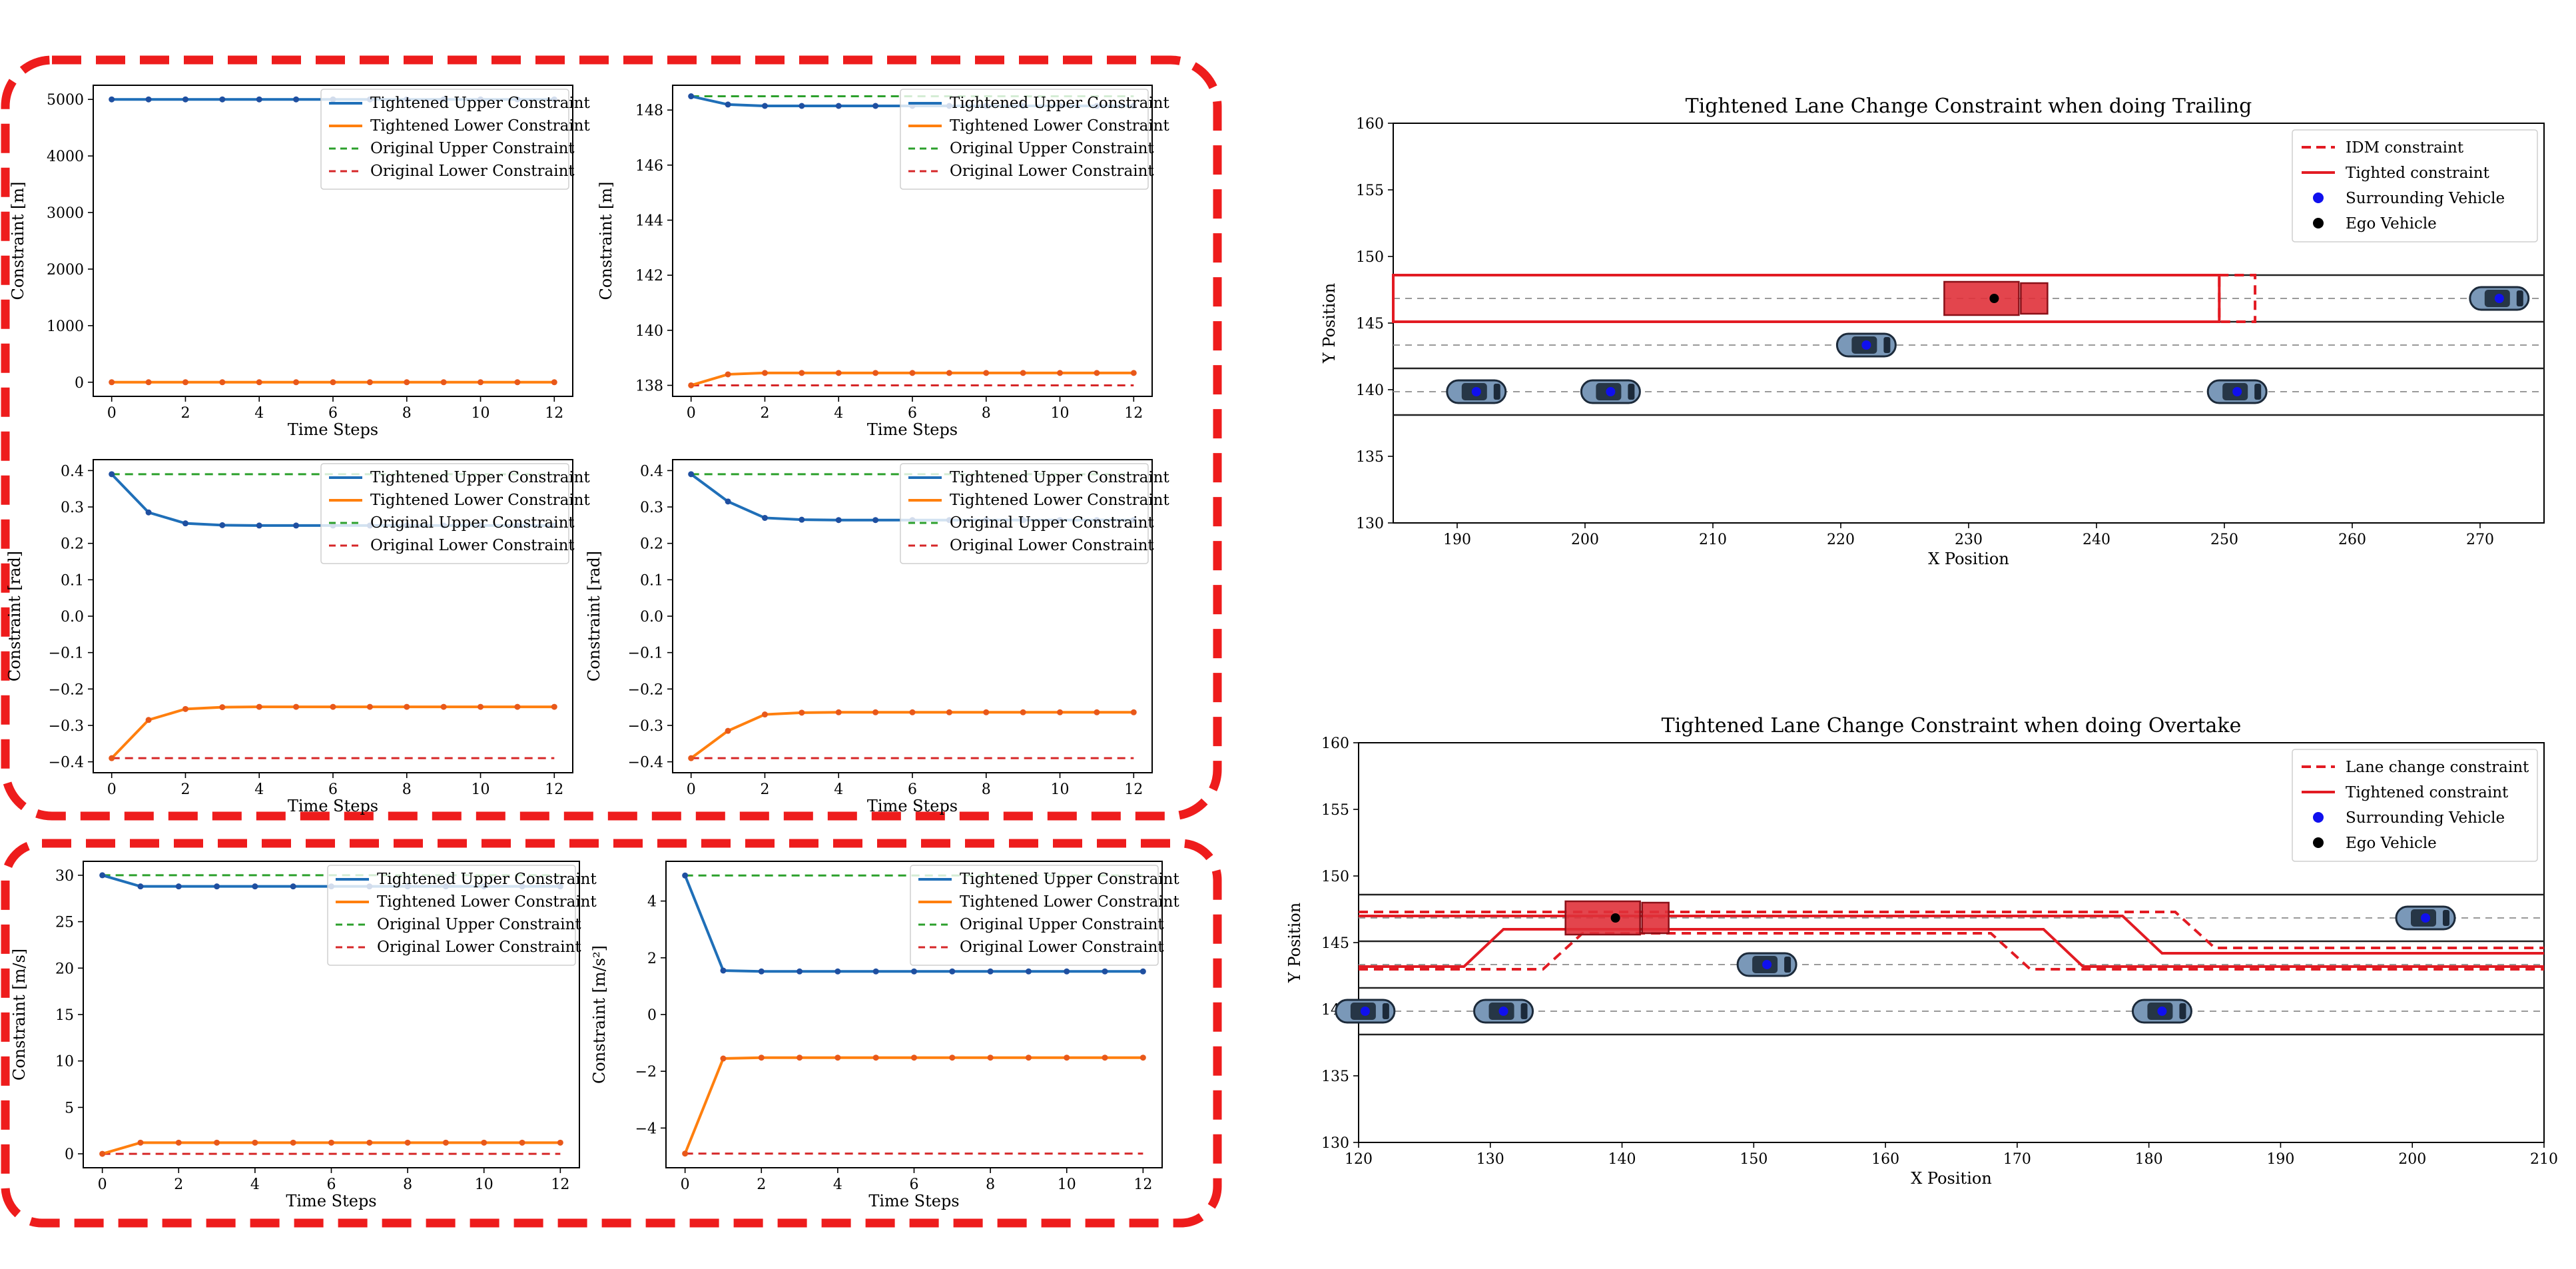  What do you see at coordinates (2017, 1159) in the screenshot?
I see `x-tick-label: 170` at bounding box center [2017, 1159].